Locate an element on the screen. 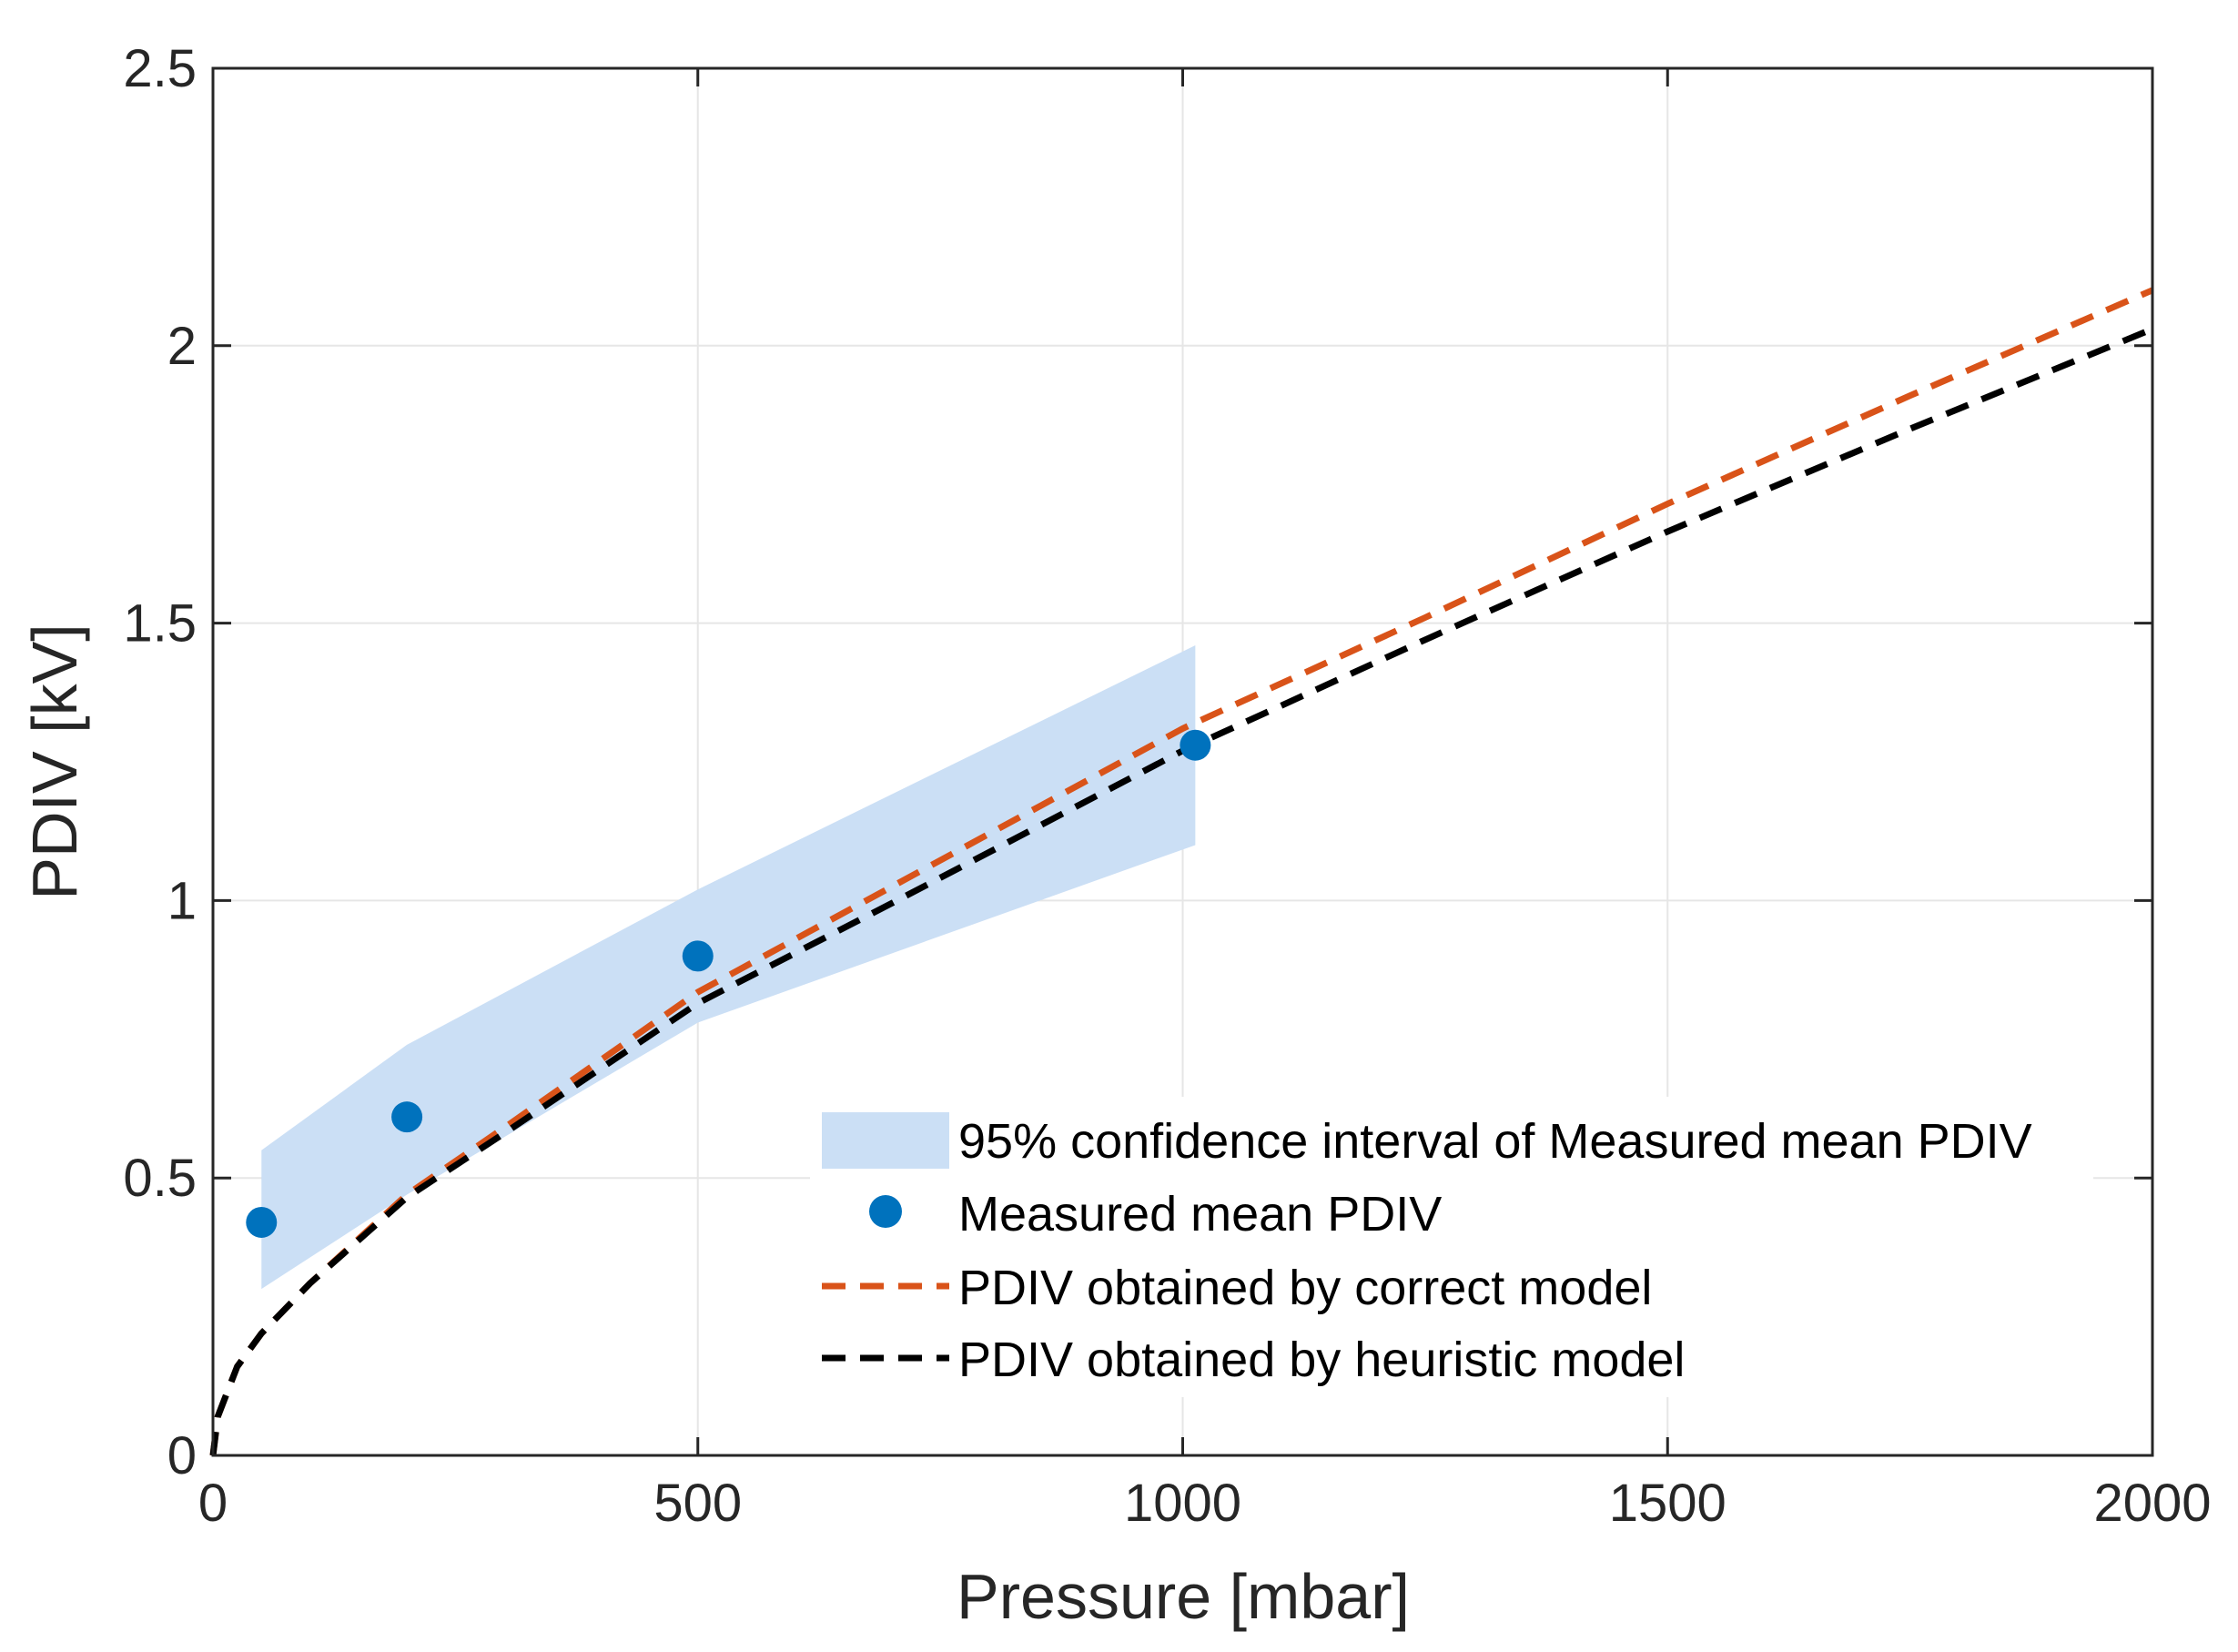 This screenshot has width=2238, height=1652. y-axis-title: PDIV [kV] is located at coordinates (55, 761).